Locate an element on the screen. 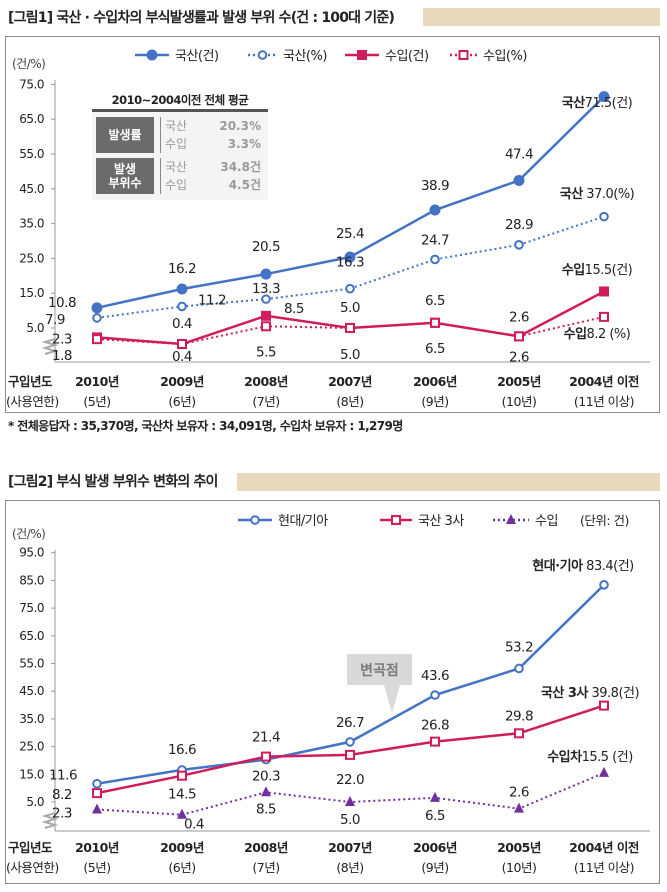 This screenshot has width=667, height=892. end-label-value: 15.5 (건) is located at coordinates (607, 757).